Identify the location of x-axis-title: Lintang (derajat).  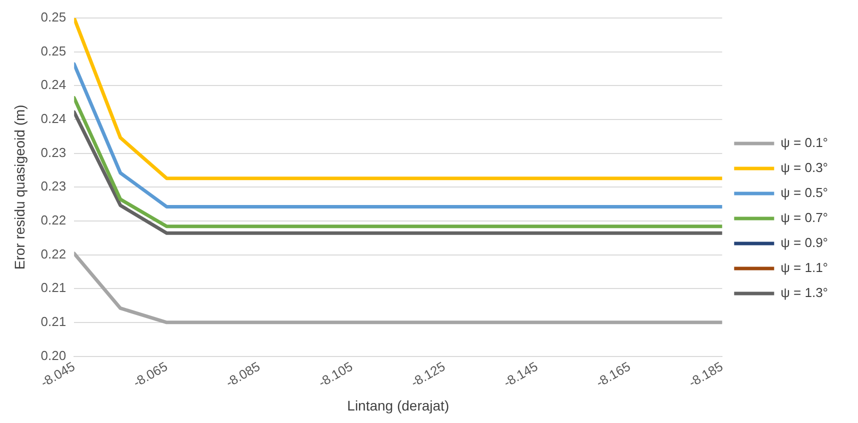
(398, 405).